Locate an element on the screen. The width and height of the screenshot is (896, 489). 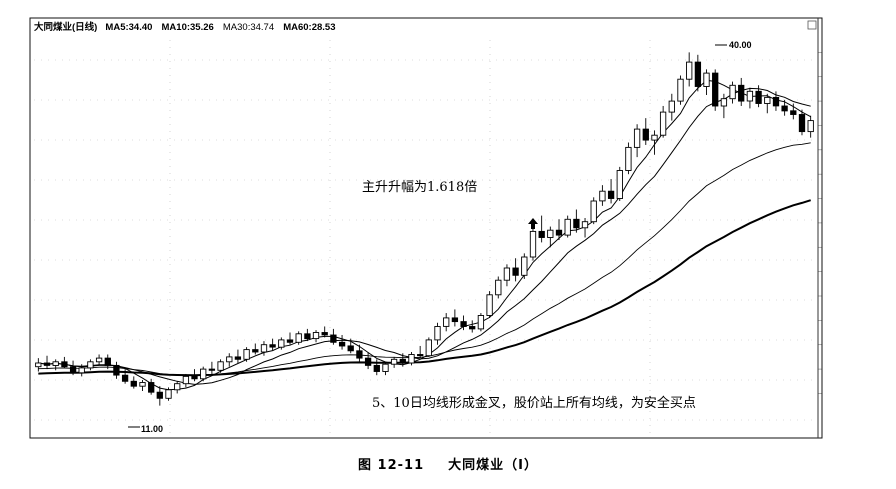
ma60-readout: MA60:28.53 is located at coordinates (309, 27).